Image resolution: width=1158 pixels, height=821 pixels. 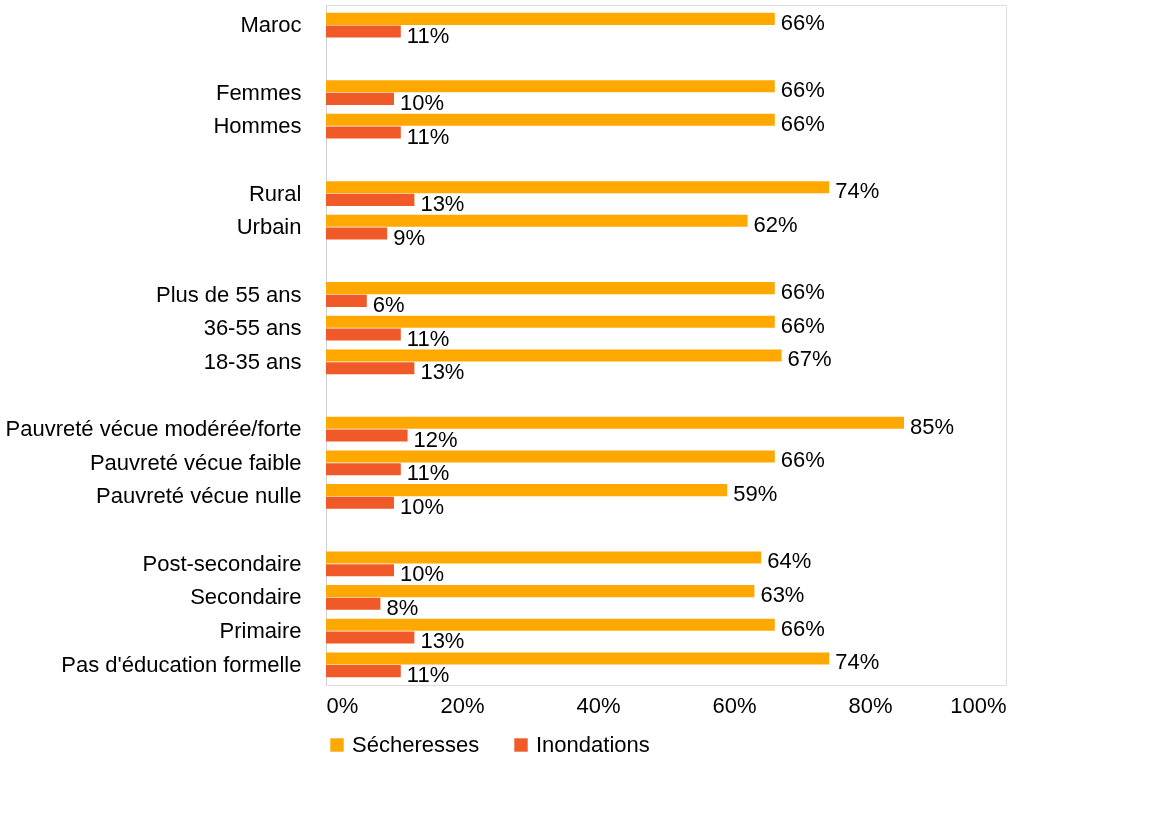 I want to click on data-label: 63%, so click(x=782, y=595).